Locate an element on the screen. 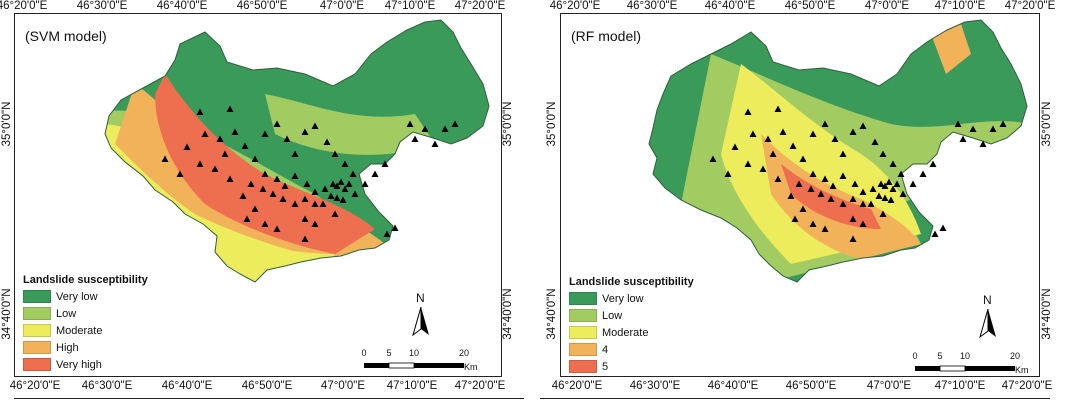 This screenshot has width=1065, height=403. legend-item: 4 is located at coordinates (631, 349).